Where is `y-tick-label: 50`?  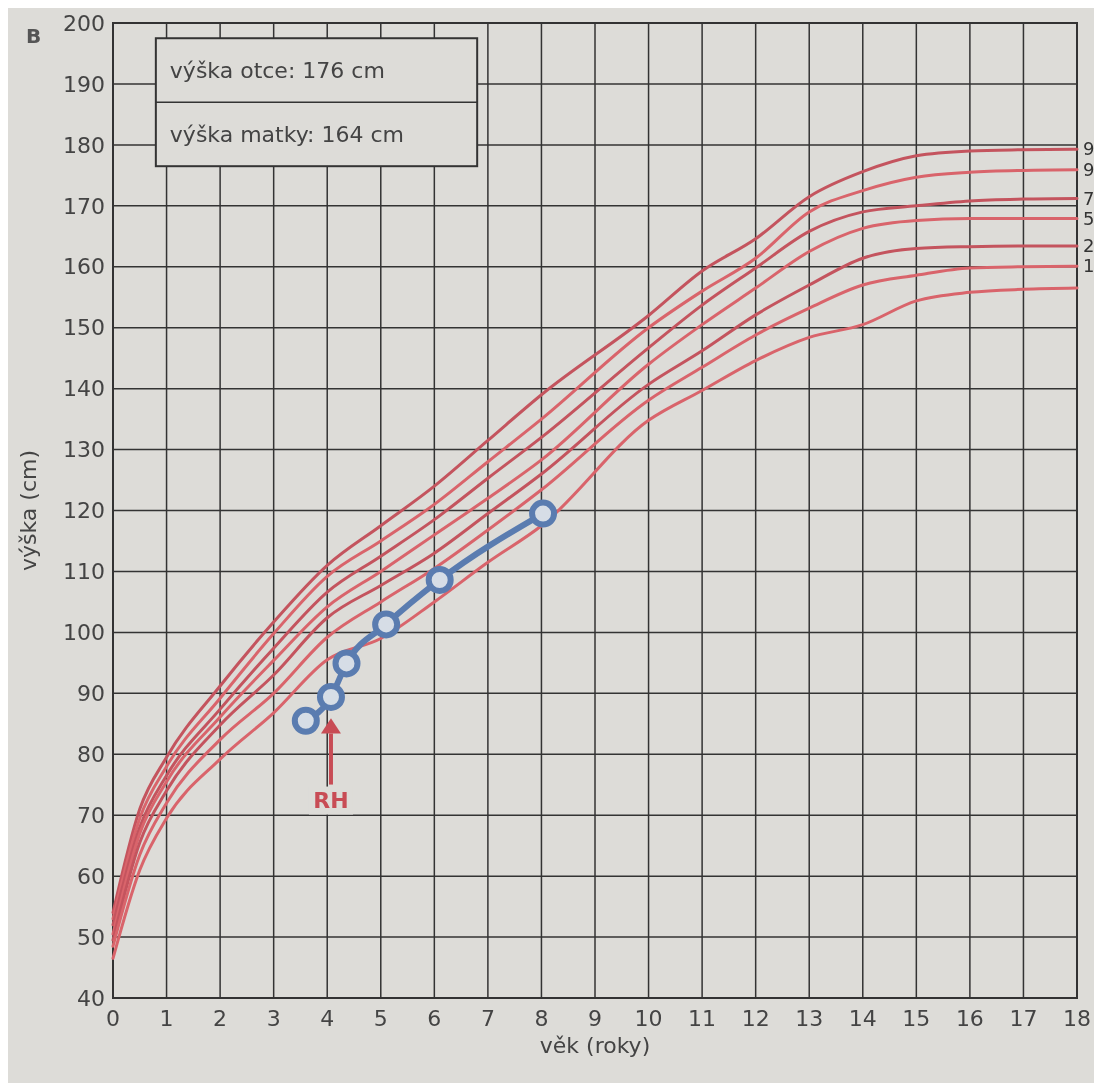
y-tick-label: 50 is located at coordinates (91, 937).